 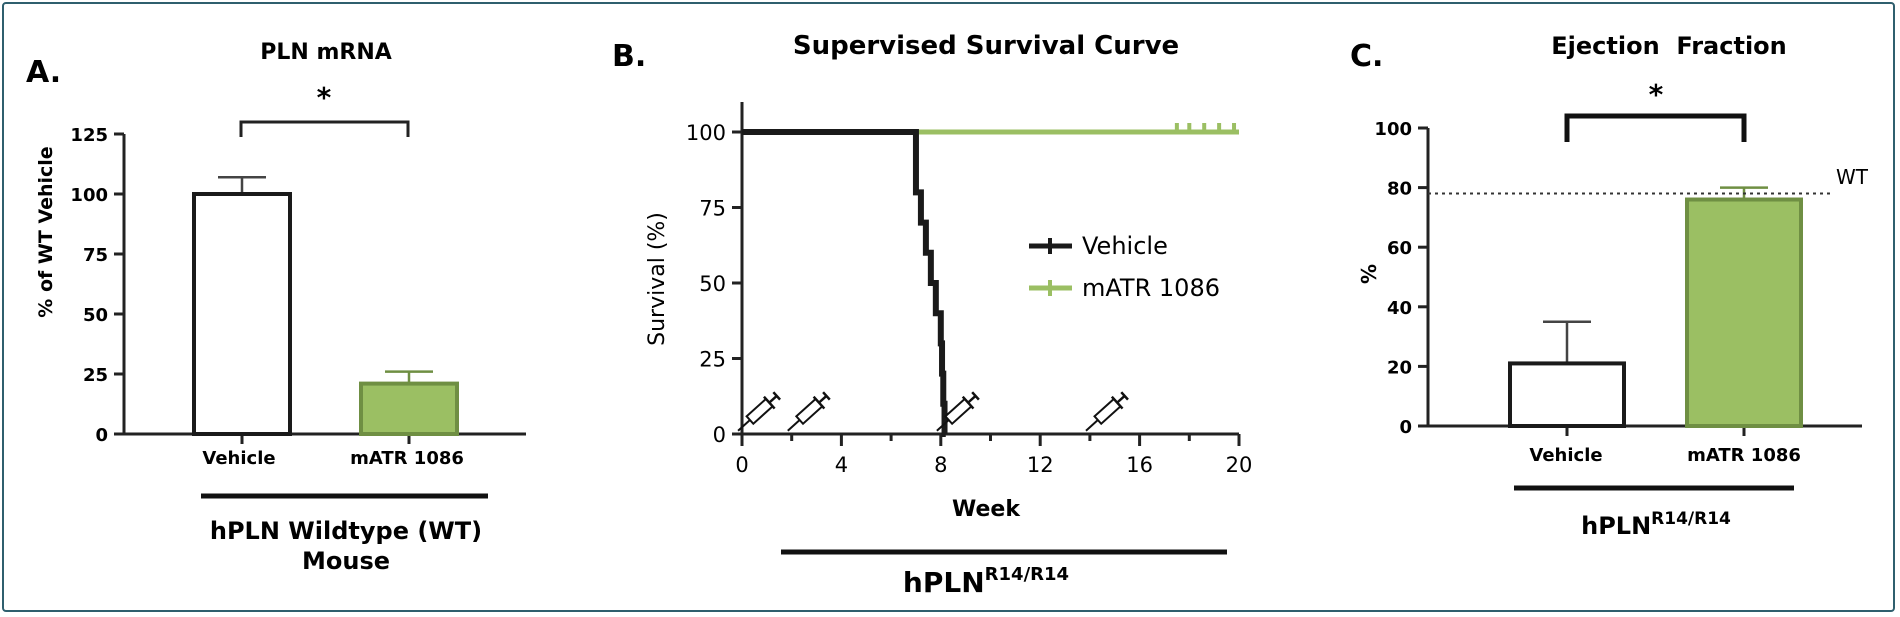 What do you see at coordinates (89, 135) in the screenshot?
I see `panel-a-y-tick-label: 125` at bounding box center [89, 135].